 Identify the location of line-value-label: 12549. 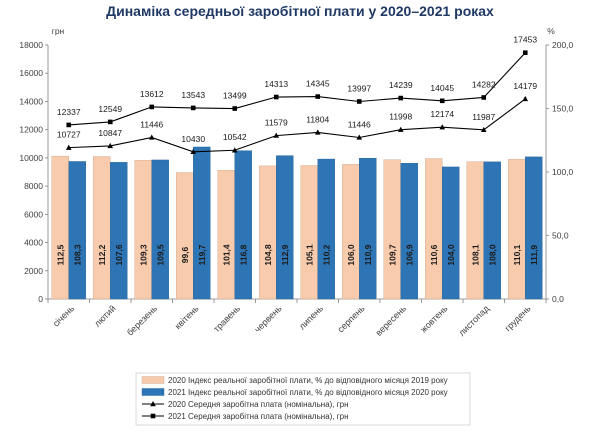
(110, 109).